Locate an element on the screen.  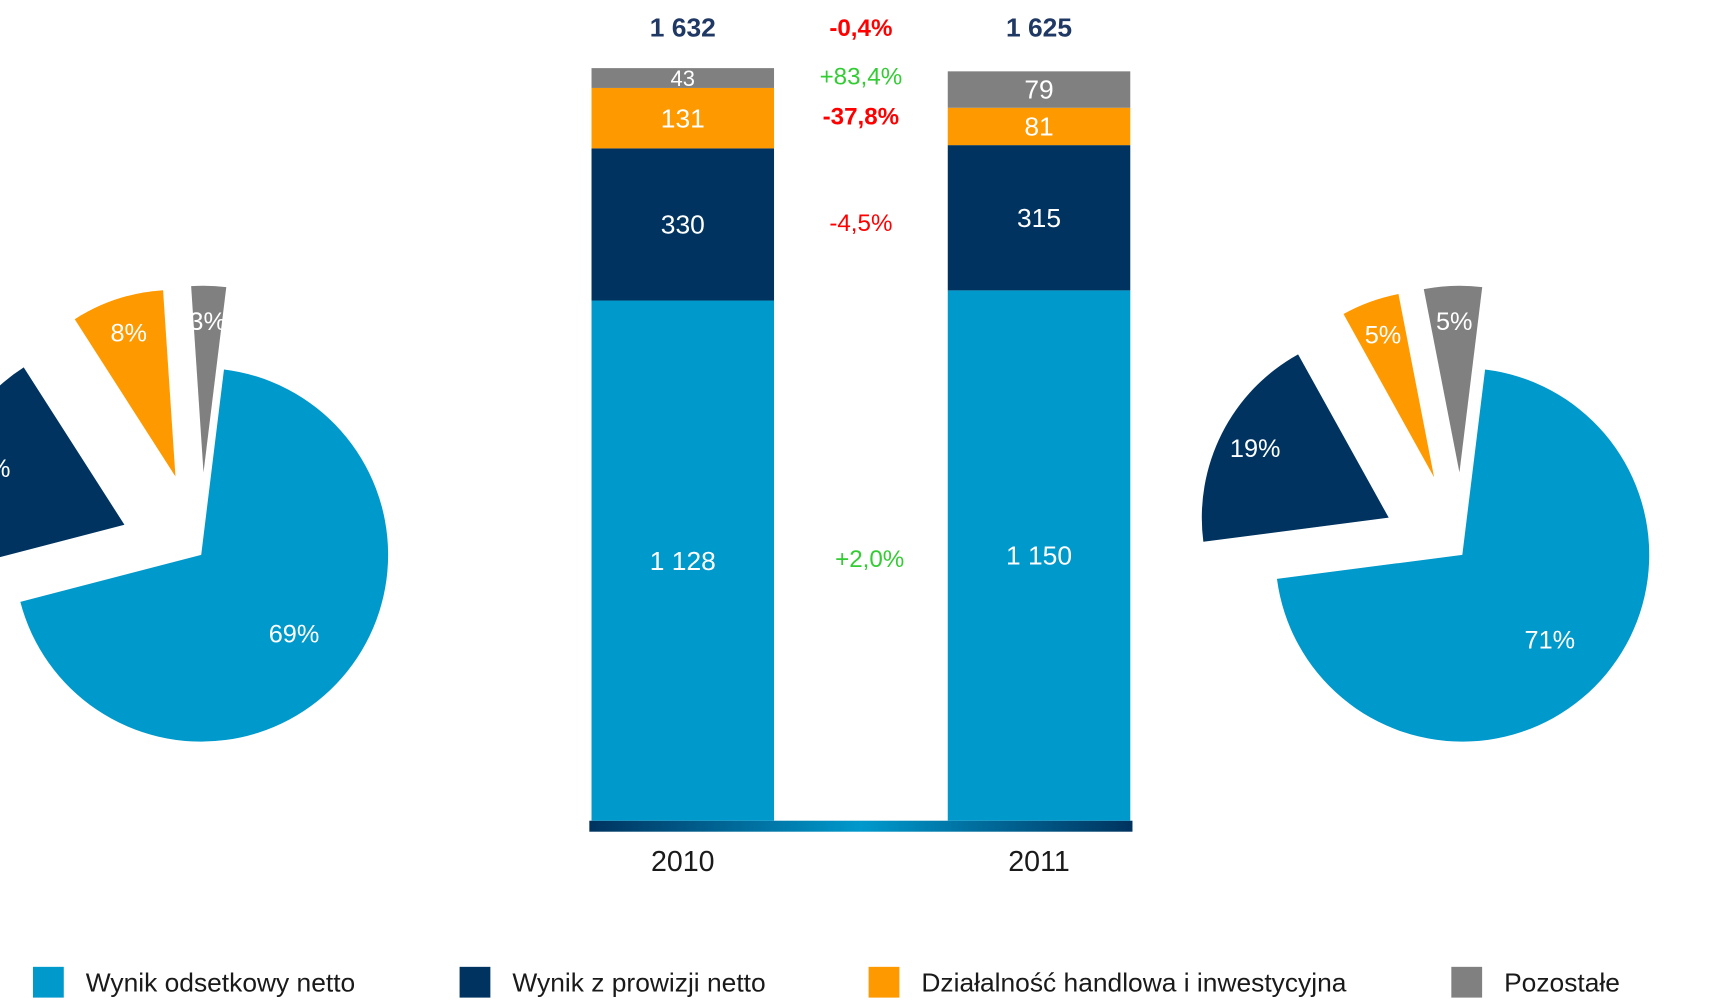
slice-label: 71% is located at coordinates (1550, 640).